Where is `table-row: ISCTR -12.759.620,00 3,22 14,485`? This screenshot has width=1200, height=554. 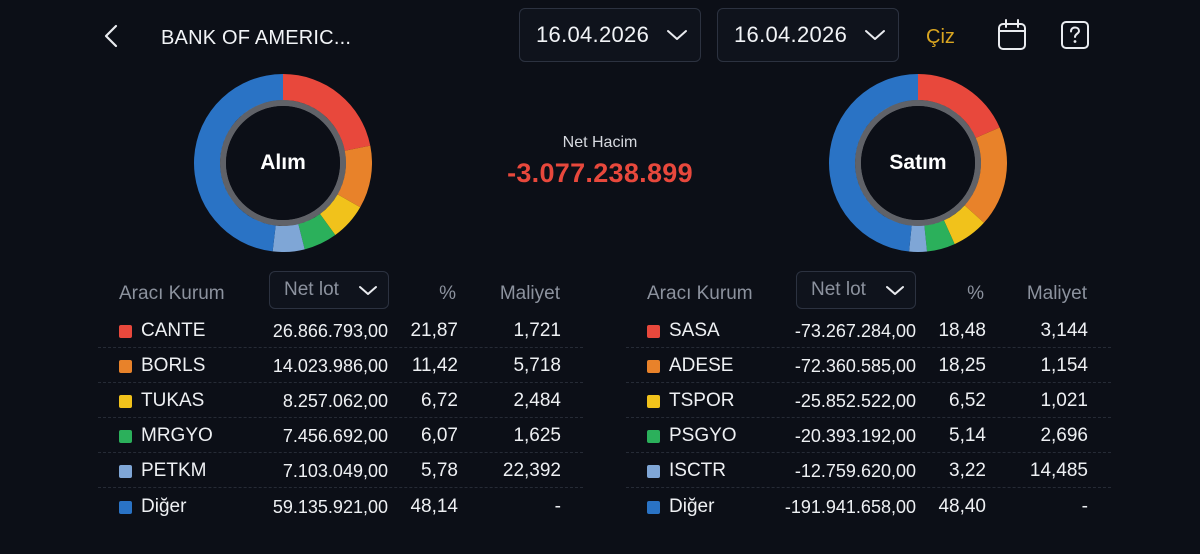 table-row: ISCTR -12.759.620,00 3,22 14,485 is located at coordinates (868, 470).